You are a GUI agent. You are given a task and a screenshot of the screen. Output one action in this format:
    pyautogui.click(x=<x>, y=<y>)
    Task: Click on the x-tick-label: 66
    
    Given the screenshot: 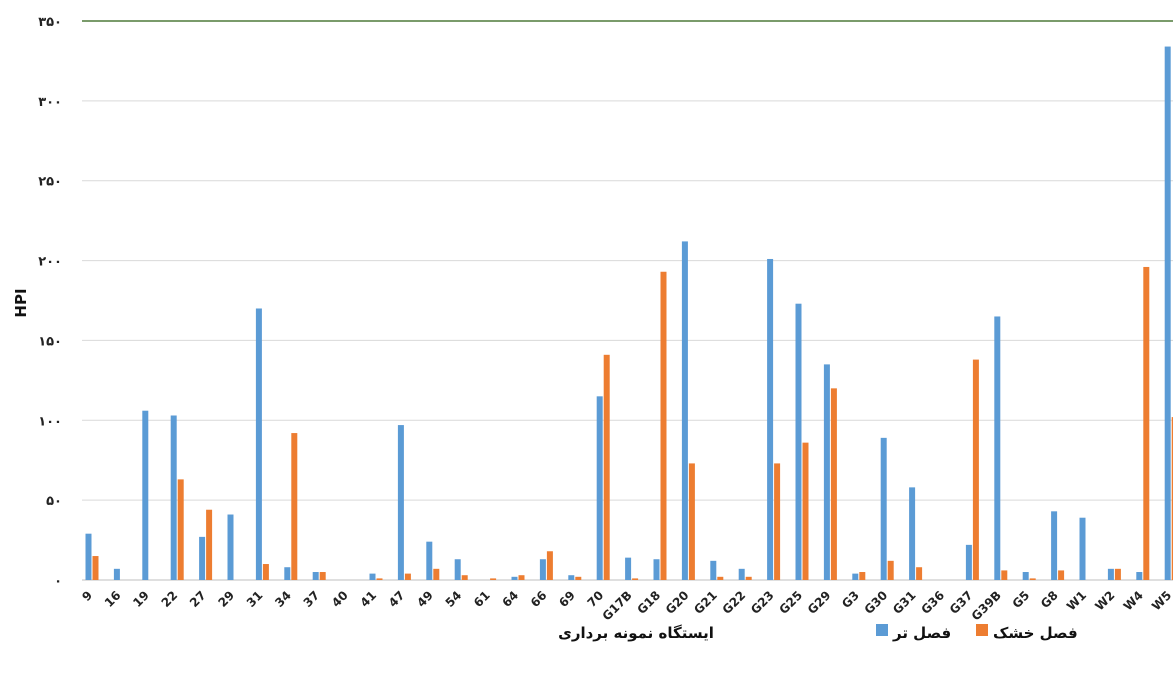 What is the action you would take?
    pyautogui.click(x=539, y=599)
    